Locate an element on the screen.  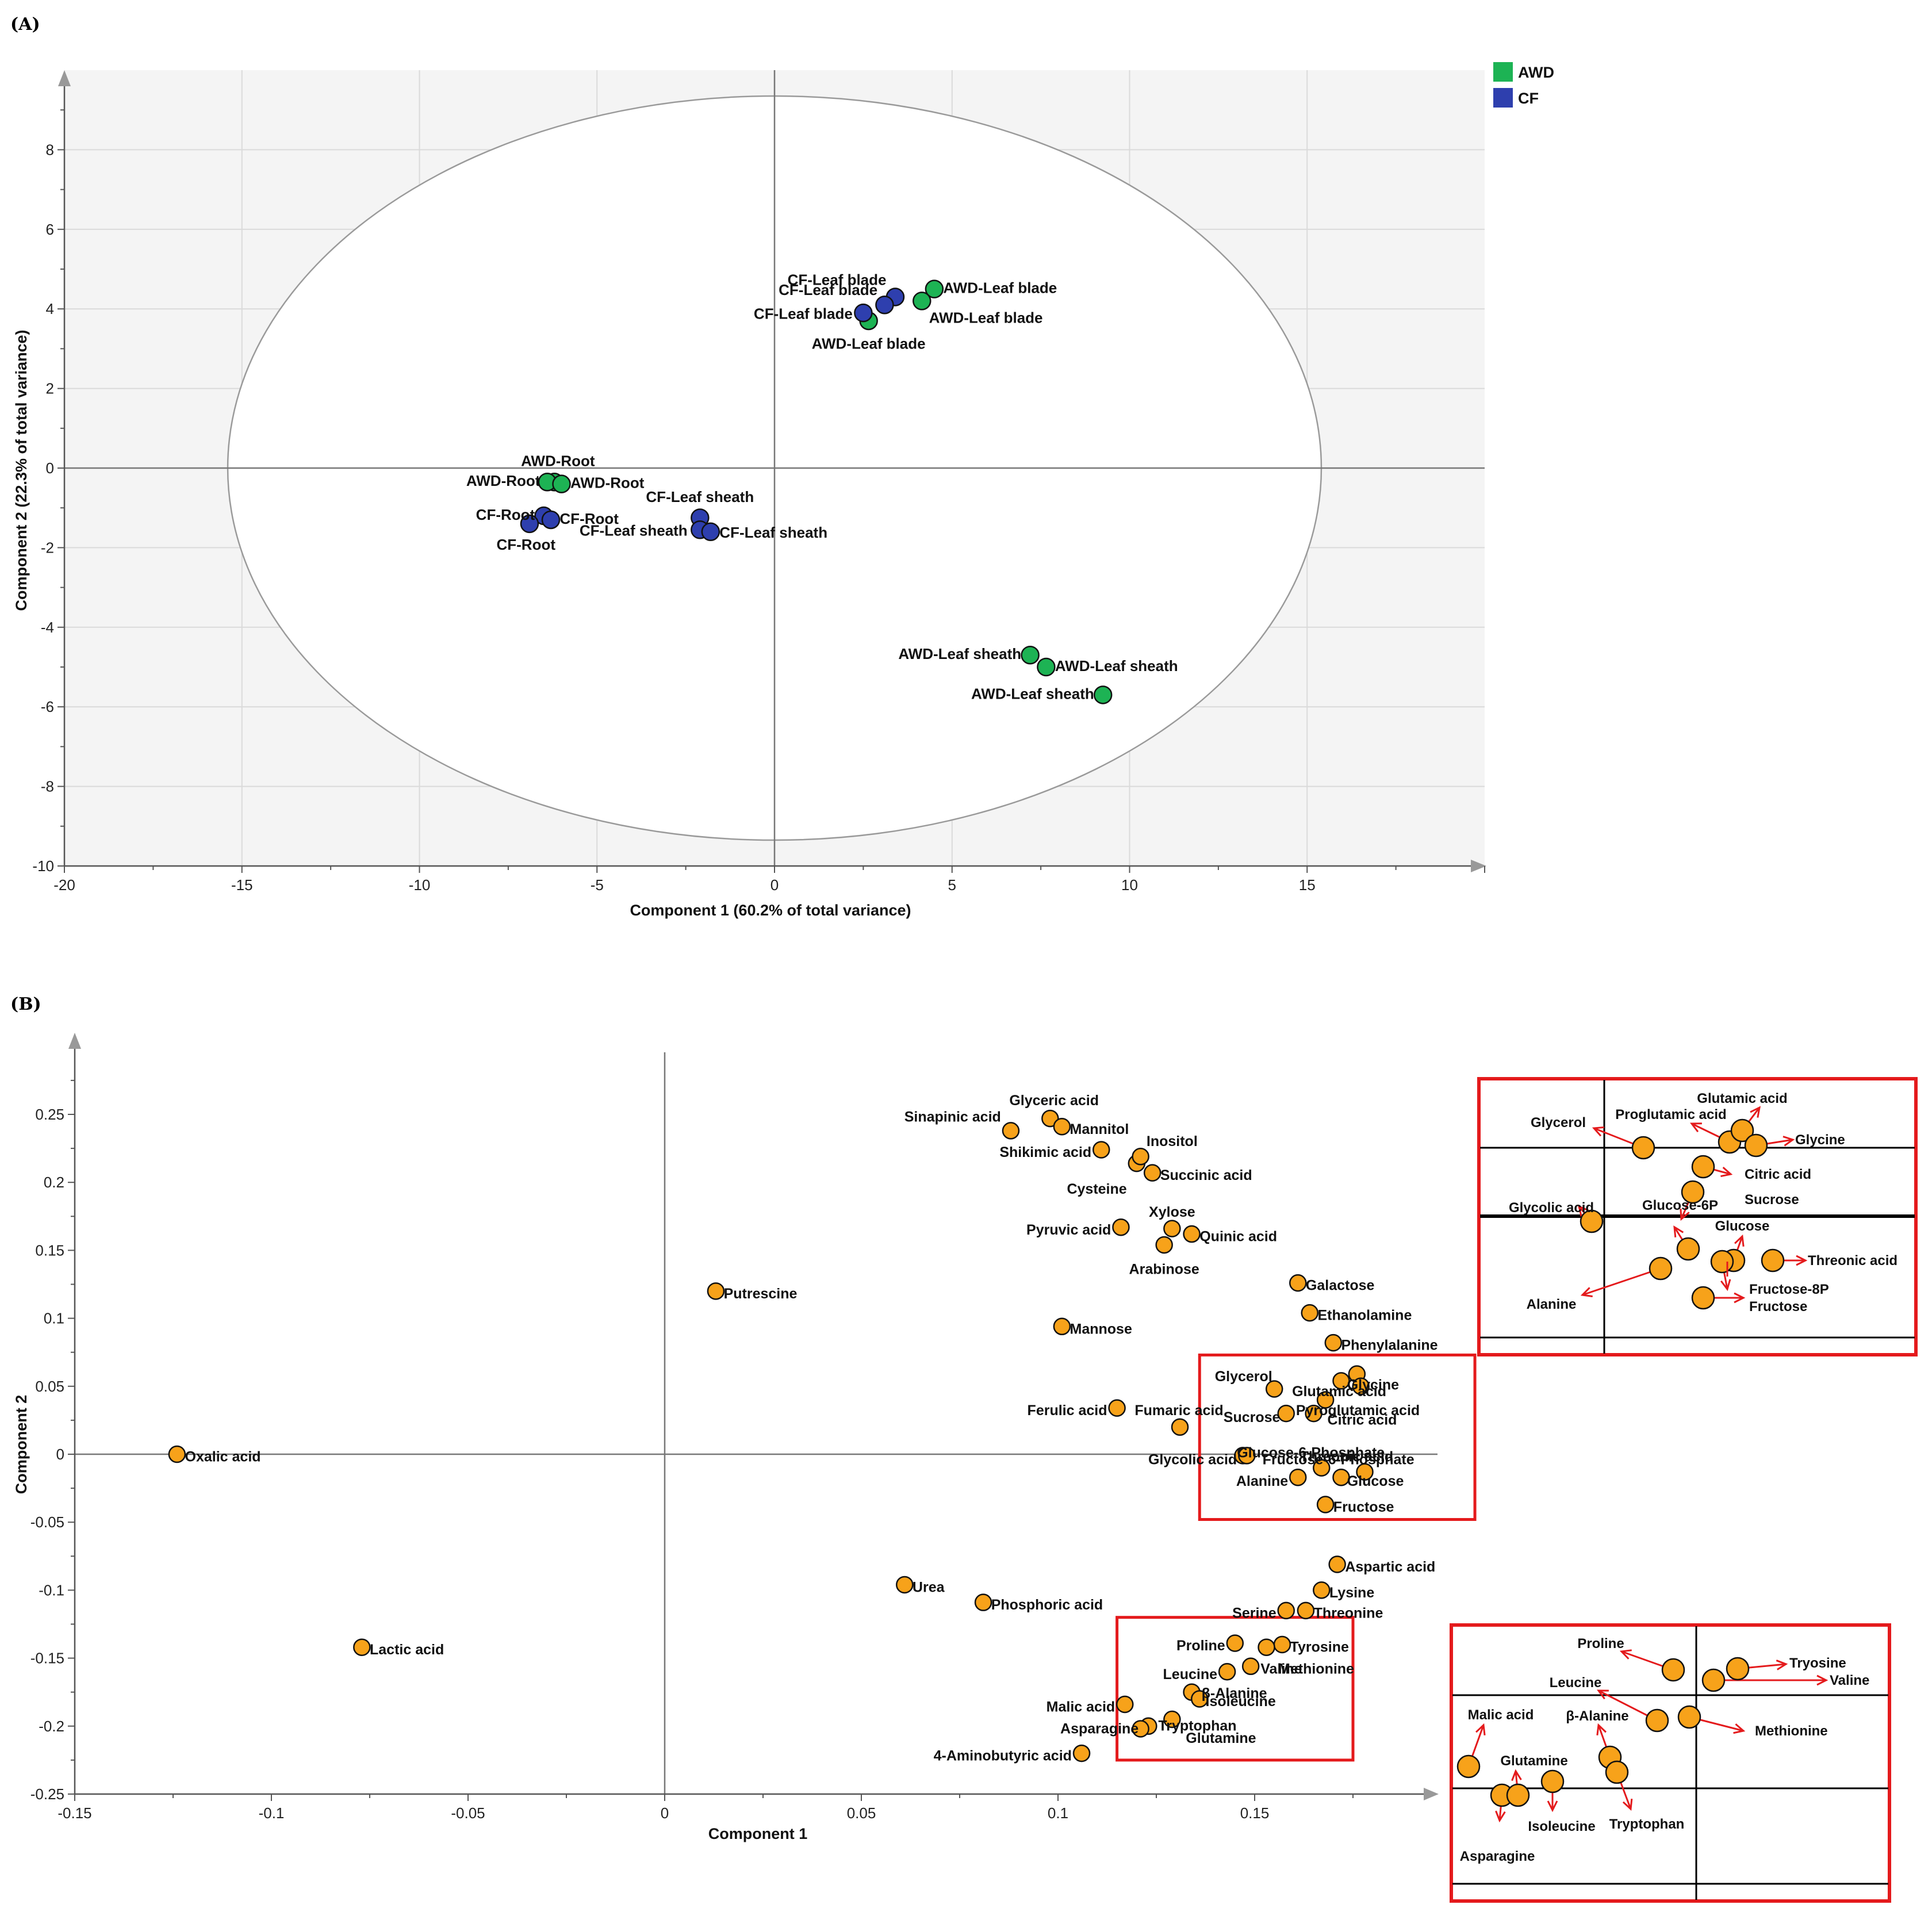
zoom-2-label-5: Malic acid is located at coordinates (1501, 1715).